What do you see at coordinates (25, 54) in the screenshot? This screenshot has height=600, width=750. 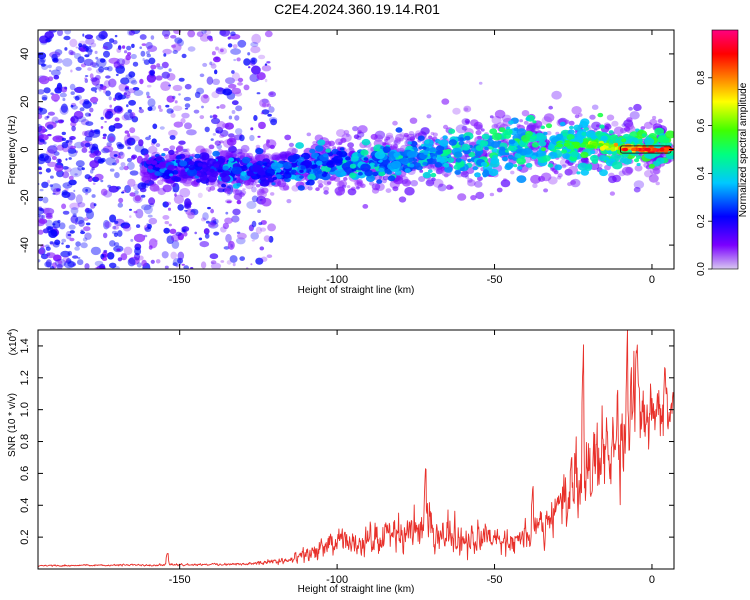 I see `spectrogram-y-tick-label: 40` at bounding box center [25, 54].